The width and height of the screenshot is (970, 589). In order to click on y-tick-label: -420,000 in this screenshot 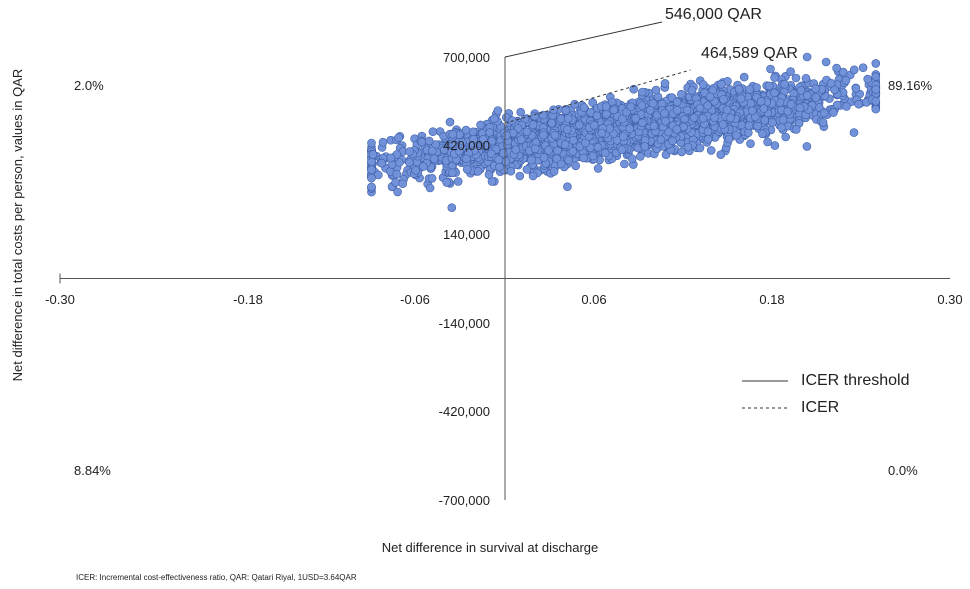, I will do `click(464, 411)`.